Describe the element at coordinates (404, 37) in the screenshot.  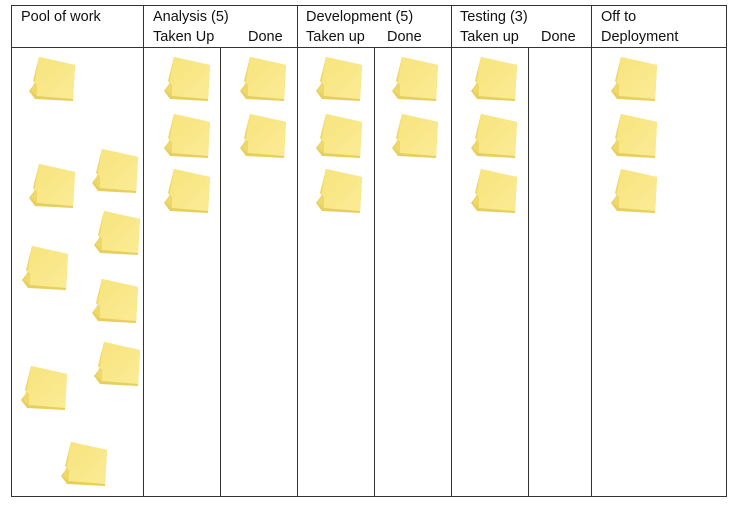
I see `subcolumn-title-development-done: Done` at that location.